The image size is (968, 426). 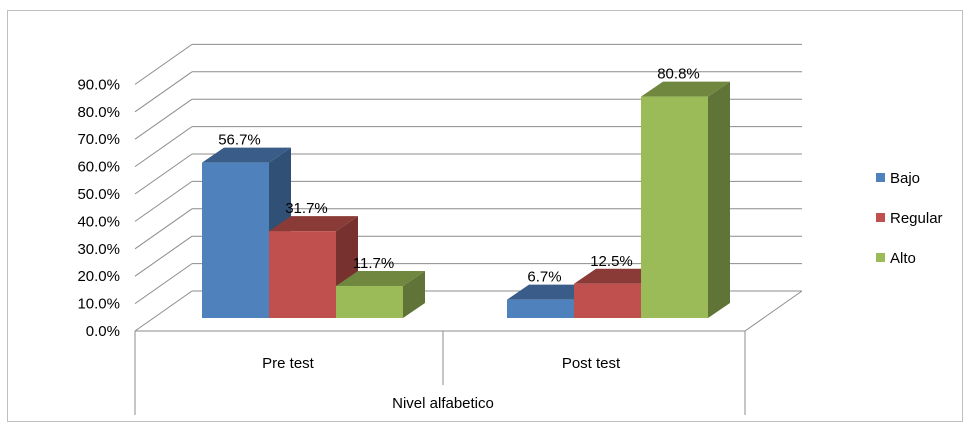 What do you see at coordinates (98, 194) in the screenshot?
I see `y-tick-label: 50.0%` at bounding box center [98, 194].